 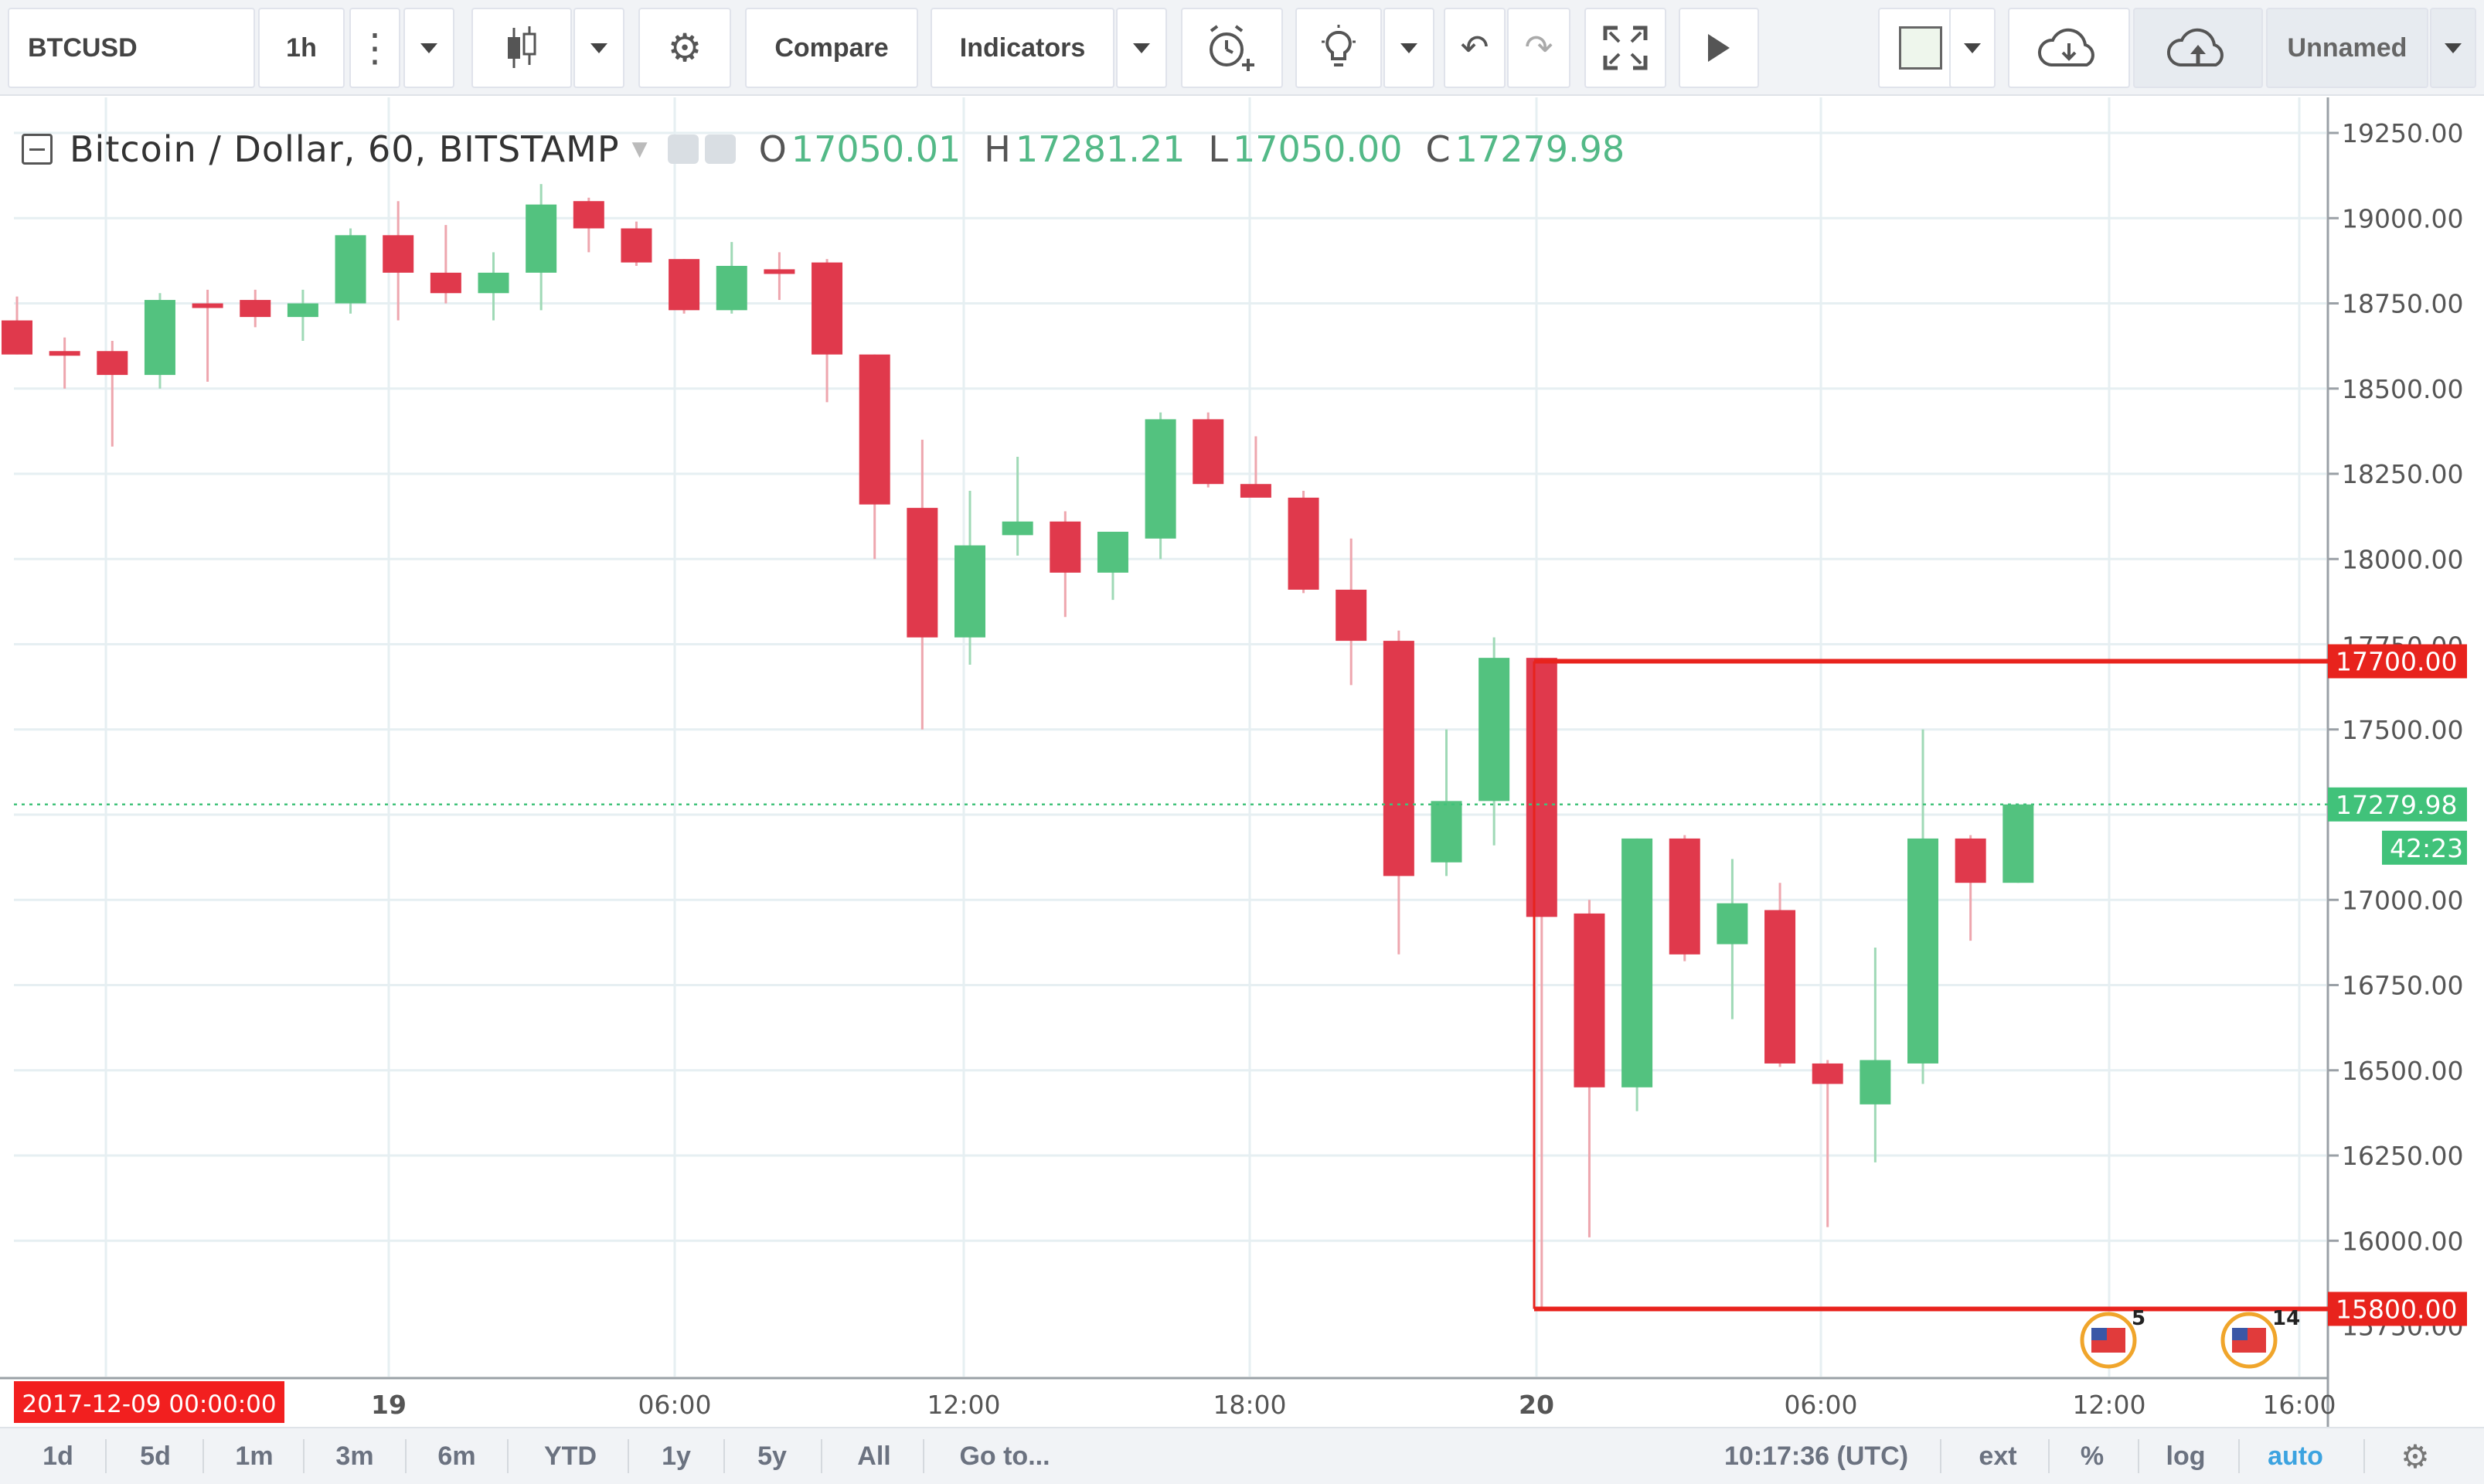 What do you see at coordinates (2240, 1334) in the screenshot?
I see `us-event-badge-2-flag-canton` at bounding box center [2240, 1334].